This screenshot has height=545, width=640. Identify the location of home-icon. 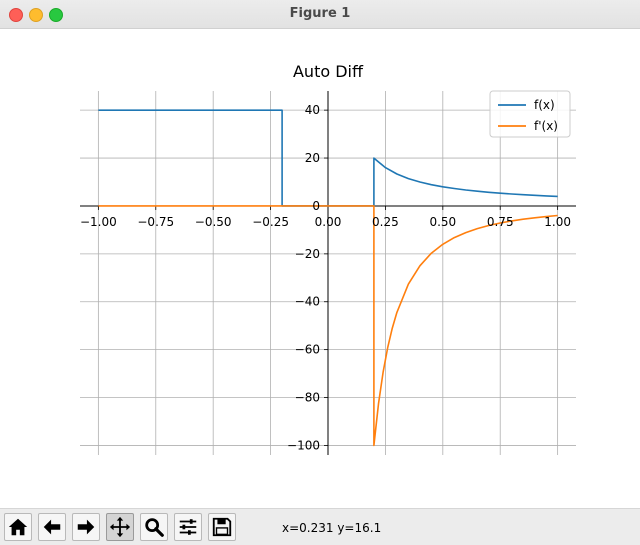
(18, 527).